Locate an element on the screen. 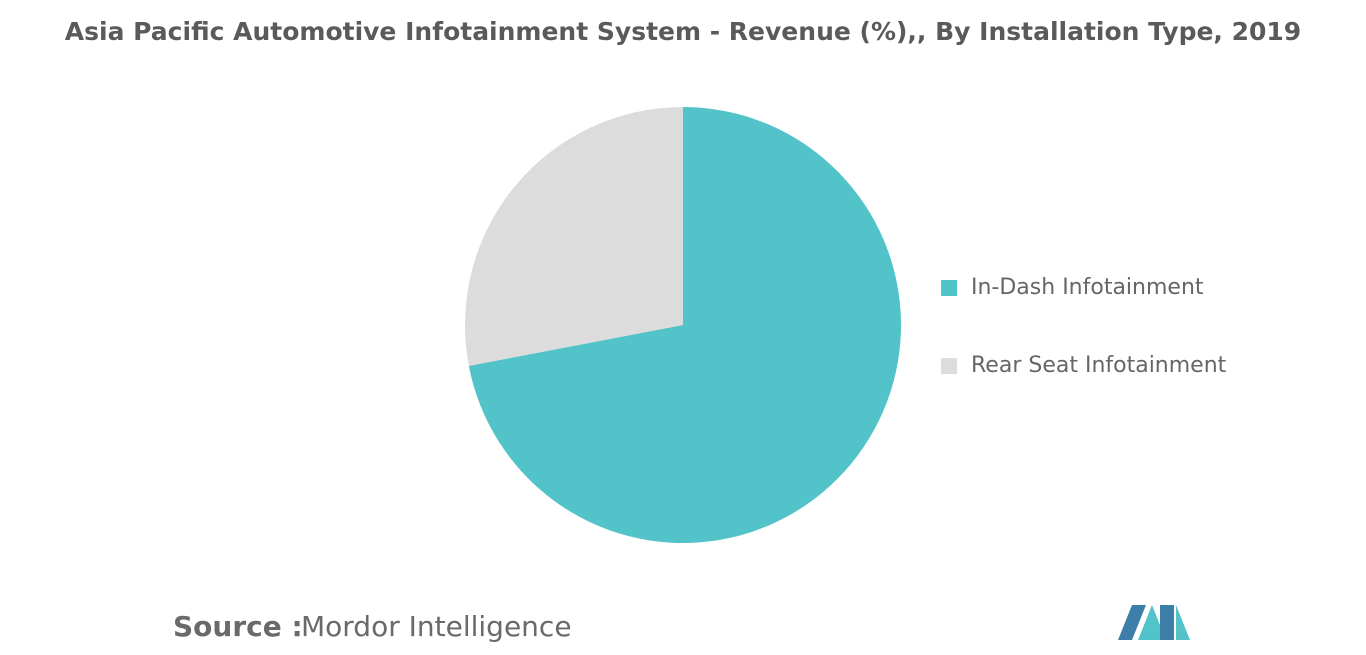 The width and height of the screenshot is (1366, 655). legend-label: Rear Seat Infotainment is located at coordinates (1099, 365).